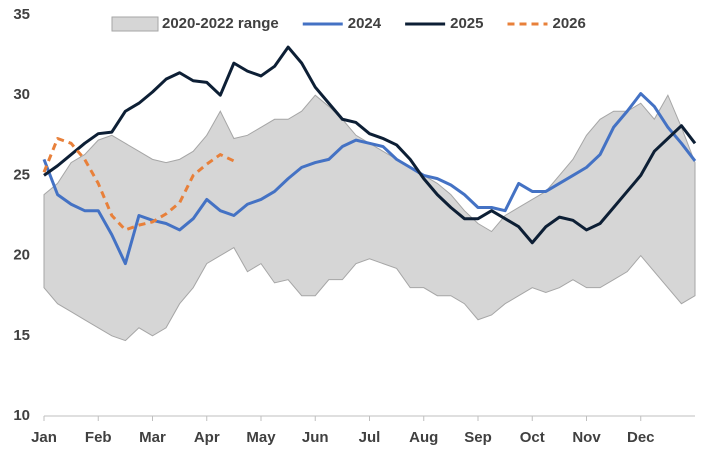 Image resolution: width=723 pixels, height=459 pixels. What do you see at coordinates (44, 437) in the screenshot?
I see `x-tick-label: Jan` at bounding box center [44, 437].